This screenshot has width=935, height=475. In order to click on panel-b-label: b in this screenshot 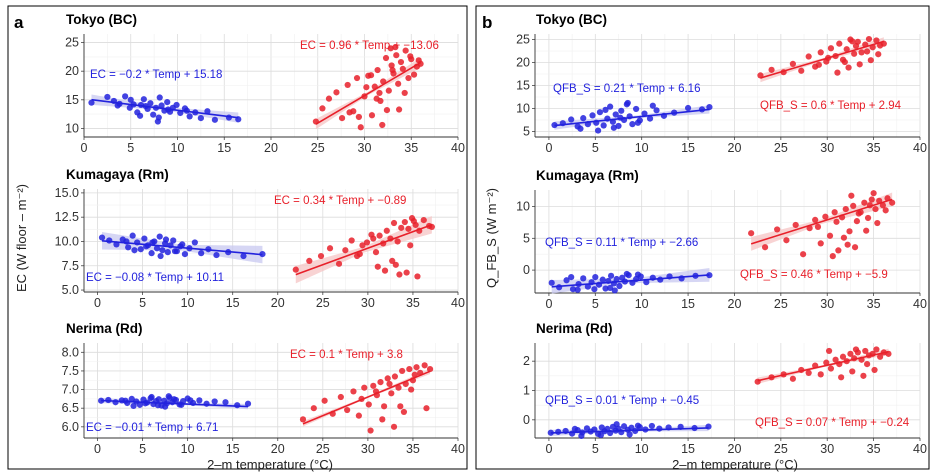, I will do `click(487, 22)`.